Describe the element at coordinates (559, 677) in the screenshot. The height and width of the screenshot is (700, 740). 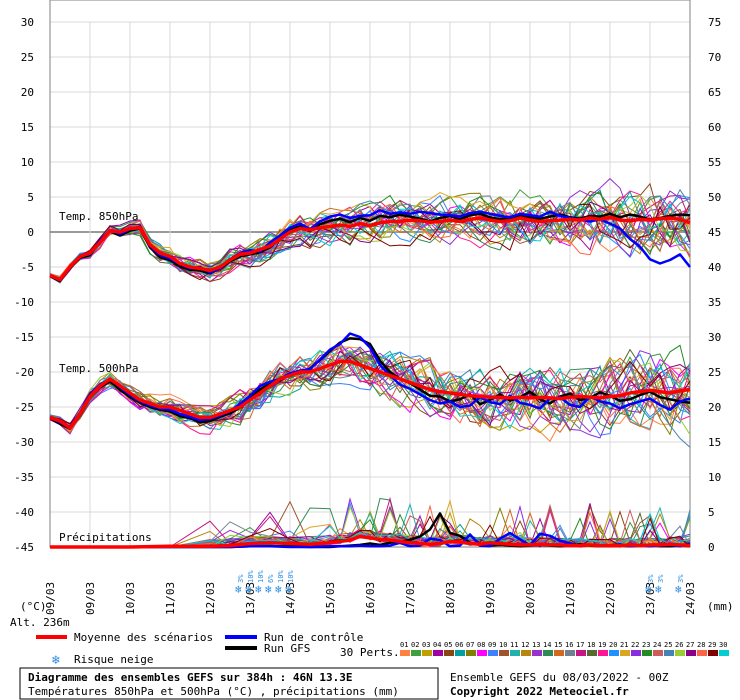
I see `footer-ensemble: Ensemble GEFS du 08/03/2022 - 00Z` at that location.